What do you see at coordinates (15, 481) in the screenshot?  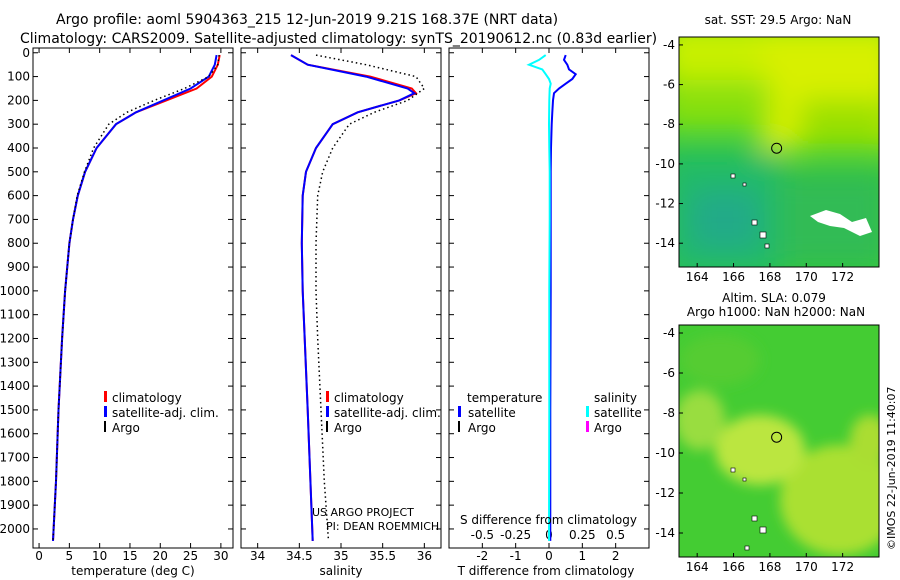 I see `ytick-label: 1800` at bounding box center [15, 481].